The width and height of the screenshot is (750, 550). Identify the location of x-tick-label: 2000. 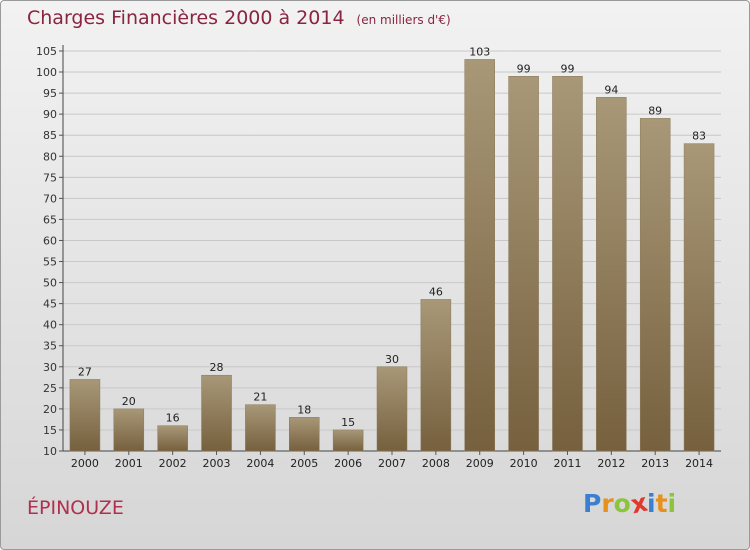
(85, 463).